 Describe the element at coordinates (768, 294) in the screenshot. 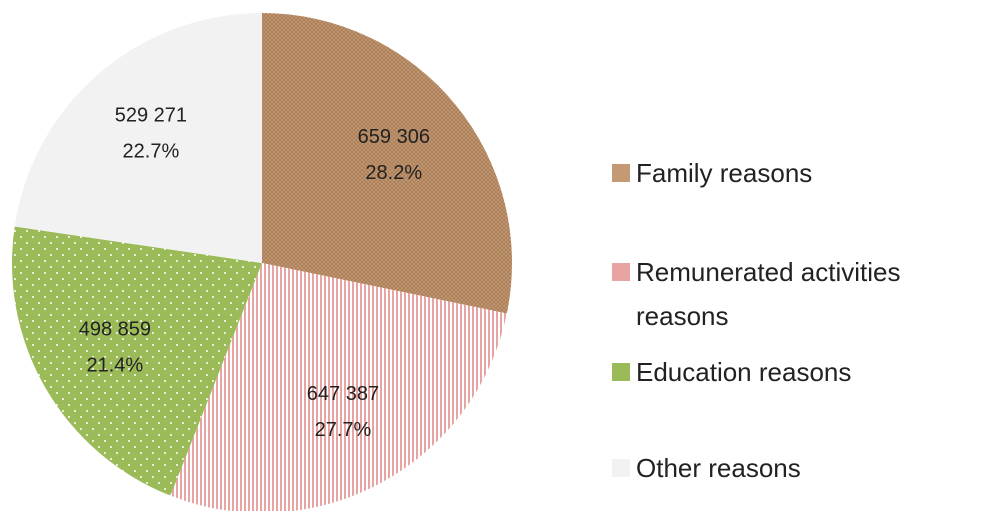

I see `legend-label: Remunerated activities reasons` at that location.